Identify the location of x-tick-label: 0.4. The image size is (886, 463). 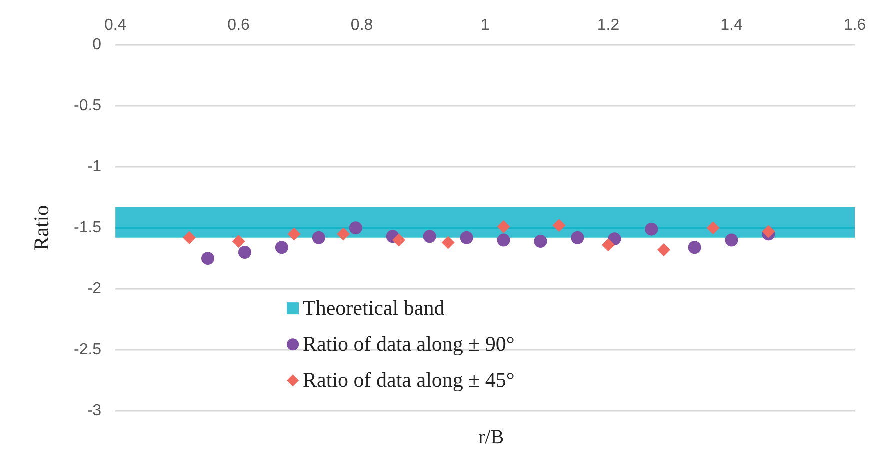
(115, 25).